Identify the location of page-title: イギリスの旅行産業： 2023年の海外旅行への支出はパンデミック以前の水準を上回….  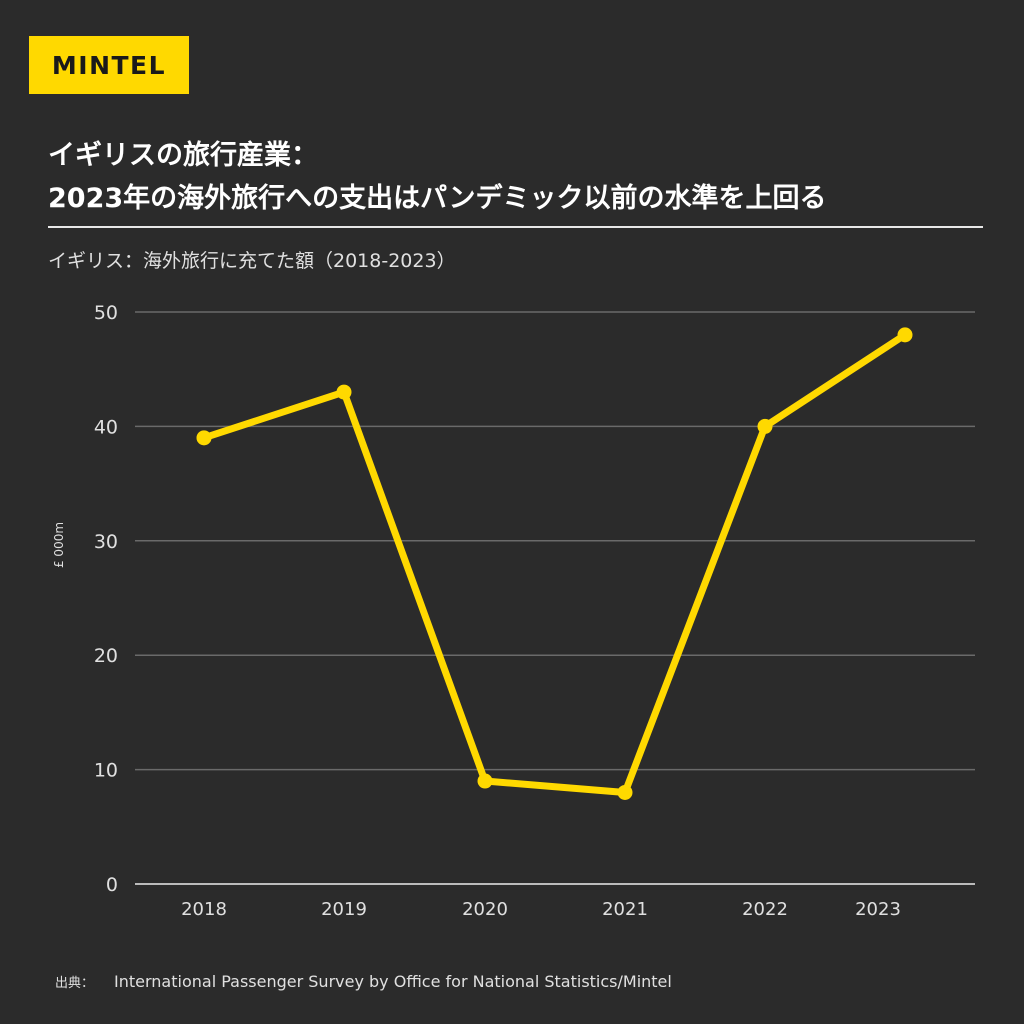
(437, 177).